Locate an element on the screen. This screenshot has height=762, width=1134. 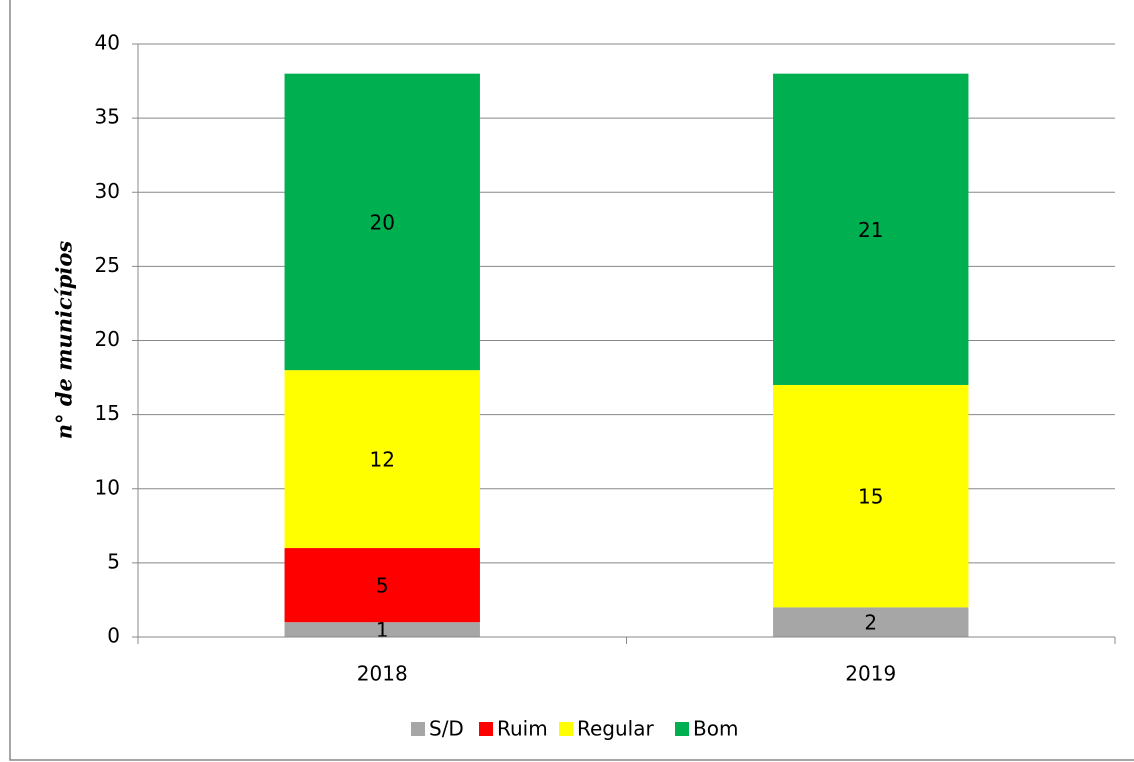
y-tick-label: 10 is located at coordinates (107, 487).